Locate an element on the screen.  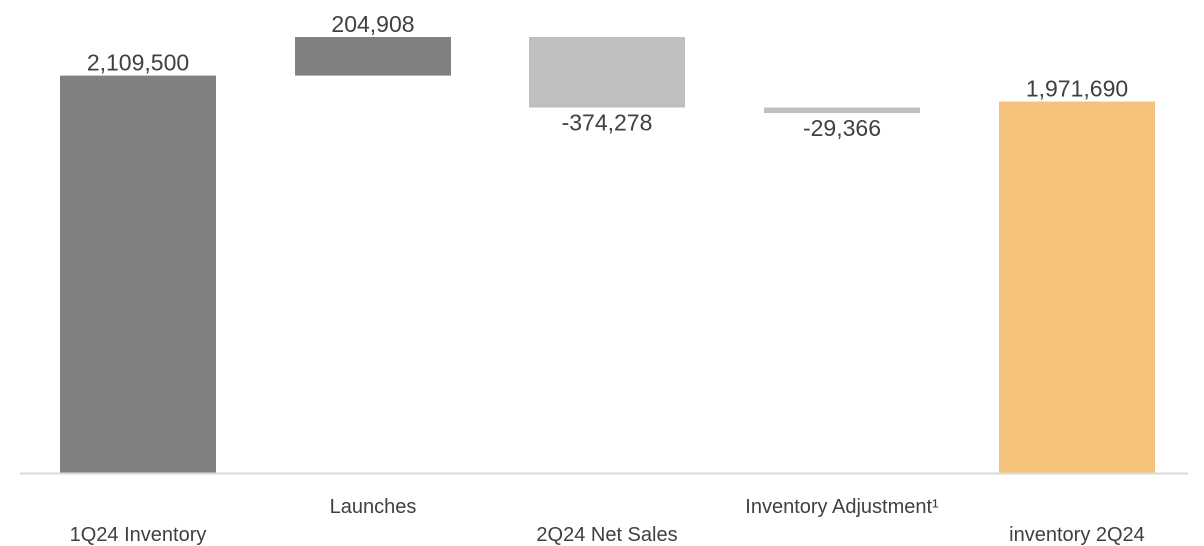
category-label-5: inventory 2Q24 is located at coordinates (1077, 535).